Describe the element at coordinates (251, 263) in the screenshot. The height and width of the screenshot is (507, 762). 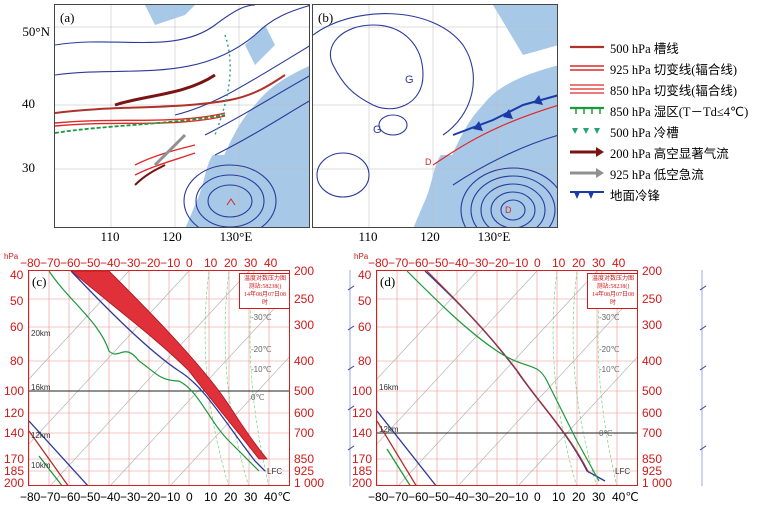
I see `top-temp-tick: 30` at that location.